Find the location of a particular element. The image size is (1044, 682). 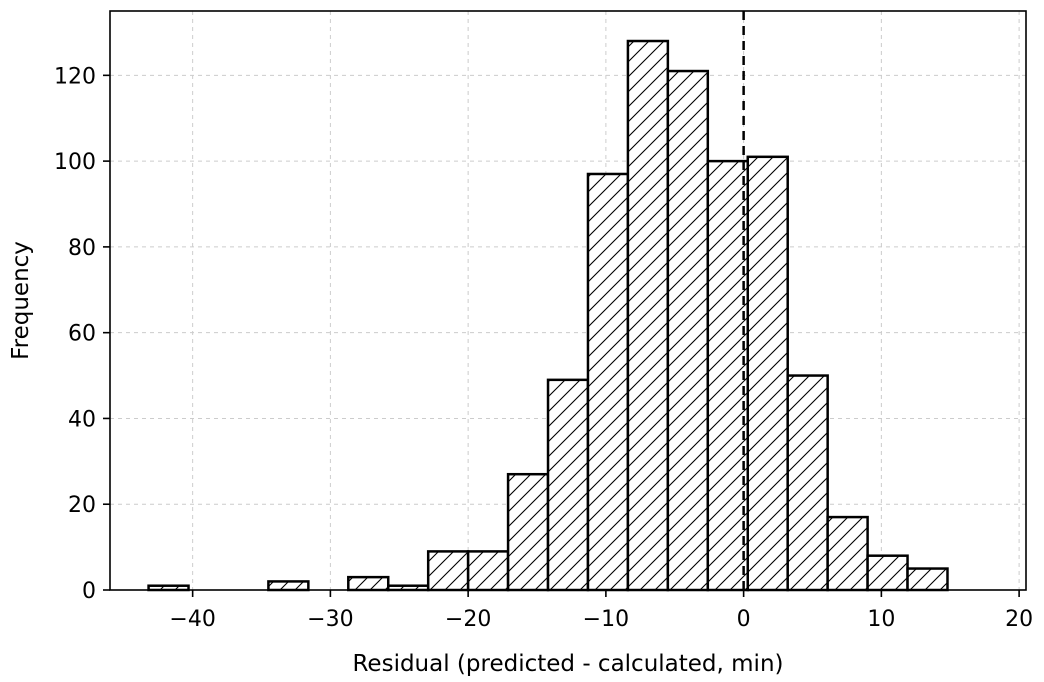

y-tick-label: 60 is located at coordinates (82, 334).